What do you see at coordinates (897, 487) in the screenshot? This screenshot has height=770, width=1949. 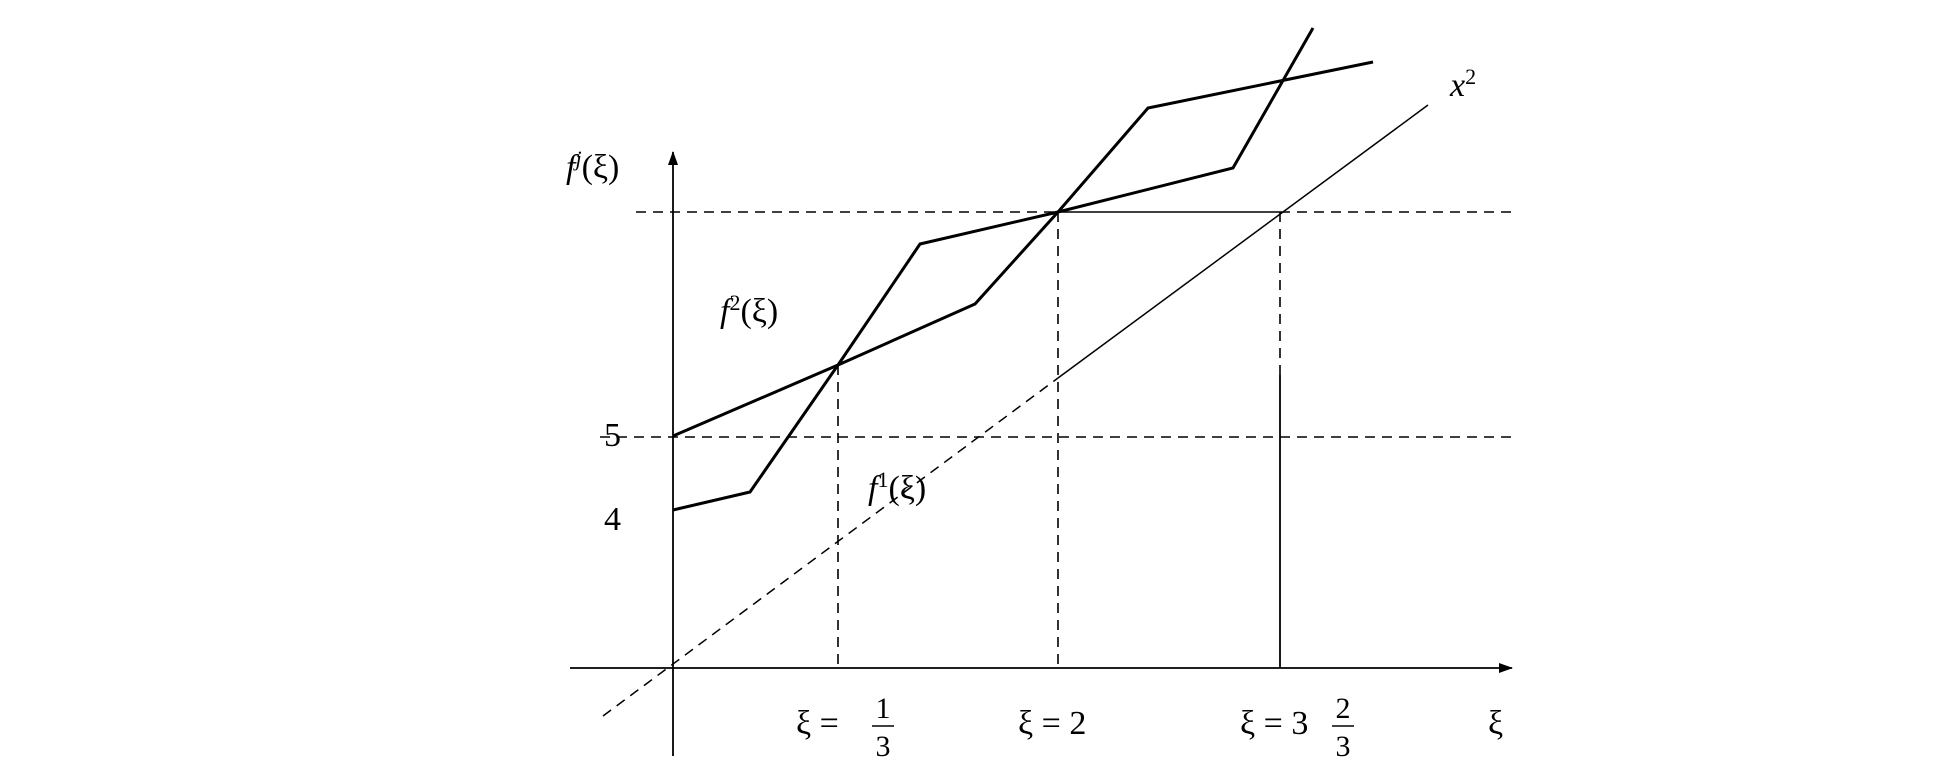 I see `series-f1-label: f1(ξ)` at bounding box center [897, 487].